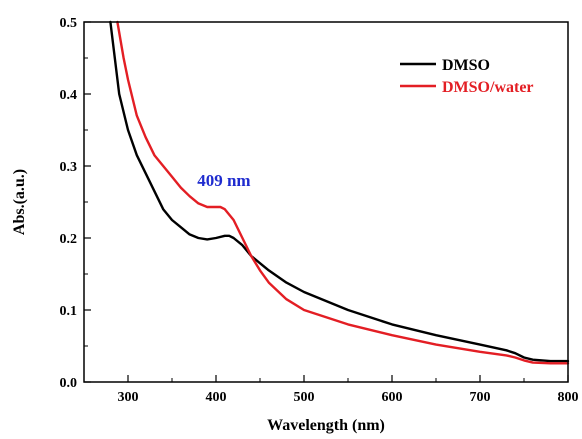  I want to click on x-tick-label: 600, so click(392, 397).